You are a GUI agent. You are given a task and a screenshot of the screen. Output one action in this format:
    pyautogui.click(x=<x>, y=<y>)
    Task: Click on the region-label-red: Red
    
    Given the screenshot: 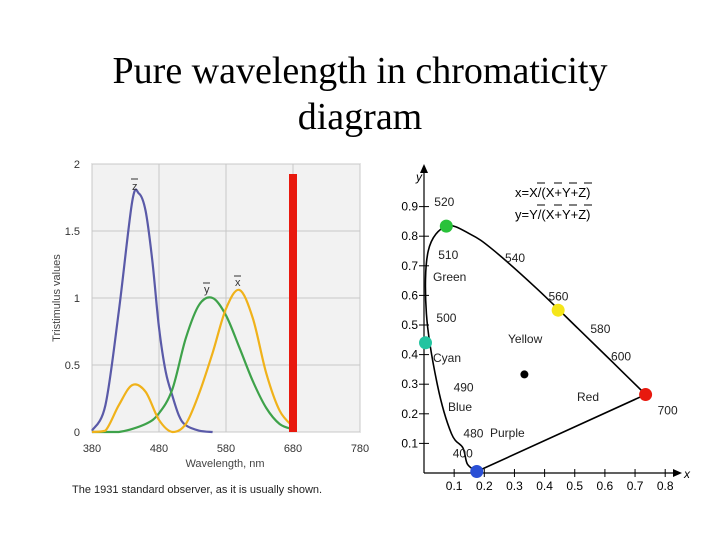 What is the action you would take?
    pyautogui.click(x=588, y=397)
    